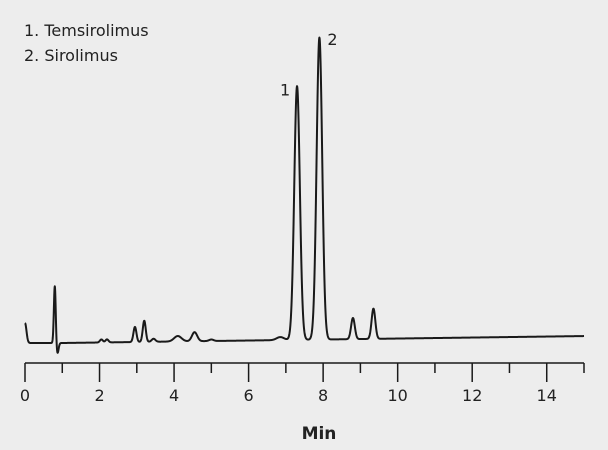  Describe the element at coordinates (285, 89) in the screenshot. I see `peak-label-1: 1` at that location.